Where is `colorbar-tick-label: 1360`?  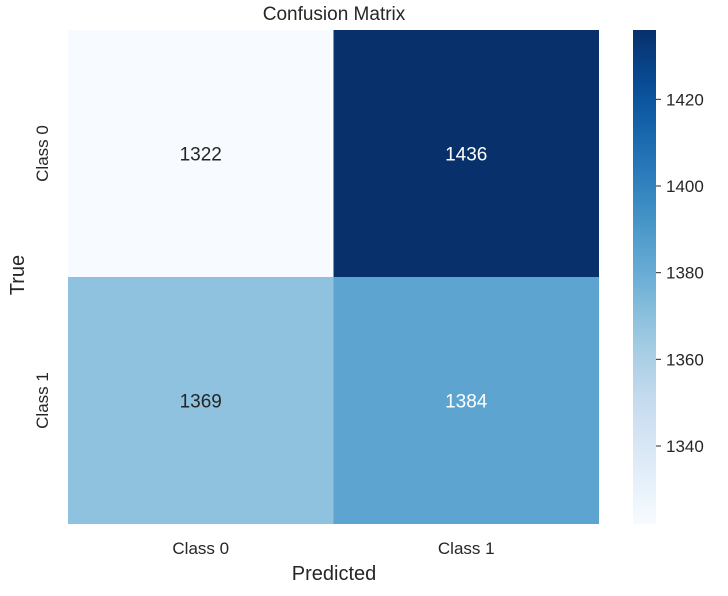
colorbar-tick-label: 1360 is located at coordinates (685, 359).